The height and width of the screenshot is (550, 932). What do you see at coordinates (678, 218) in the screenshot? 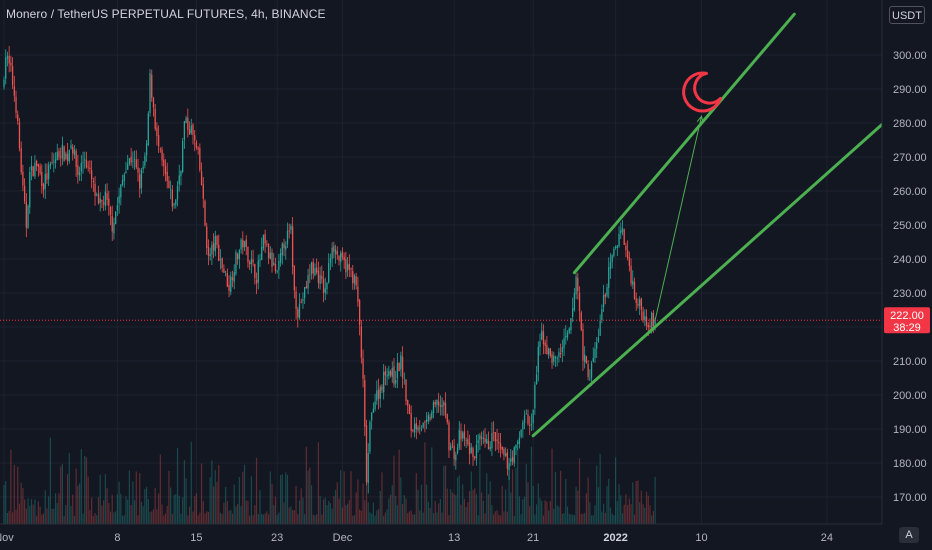
I see `target-arrow-line` at bounding box center [678, 218].